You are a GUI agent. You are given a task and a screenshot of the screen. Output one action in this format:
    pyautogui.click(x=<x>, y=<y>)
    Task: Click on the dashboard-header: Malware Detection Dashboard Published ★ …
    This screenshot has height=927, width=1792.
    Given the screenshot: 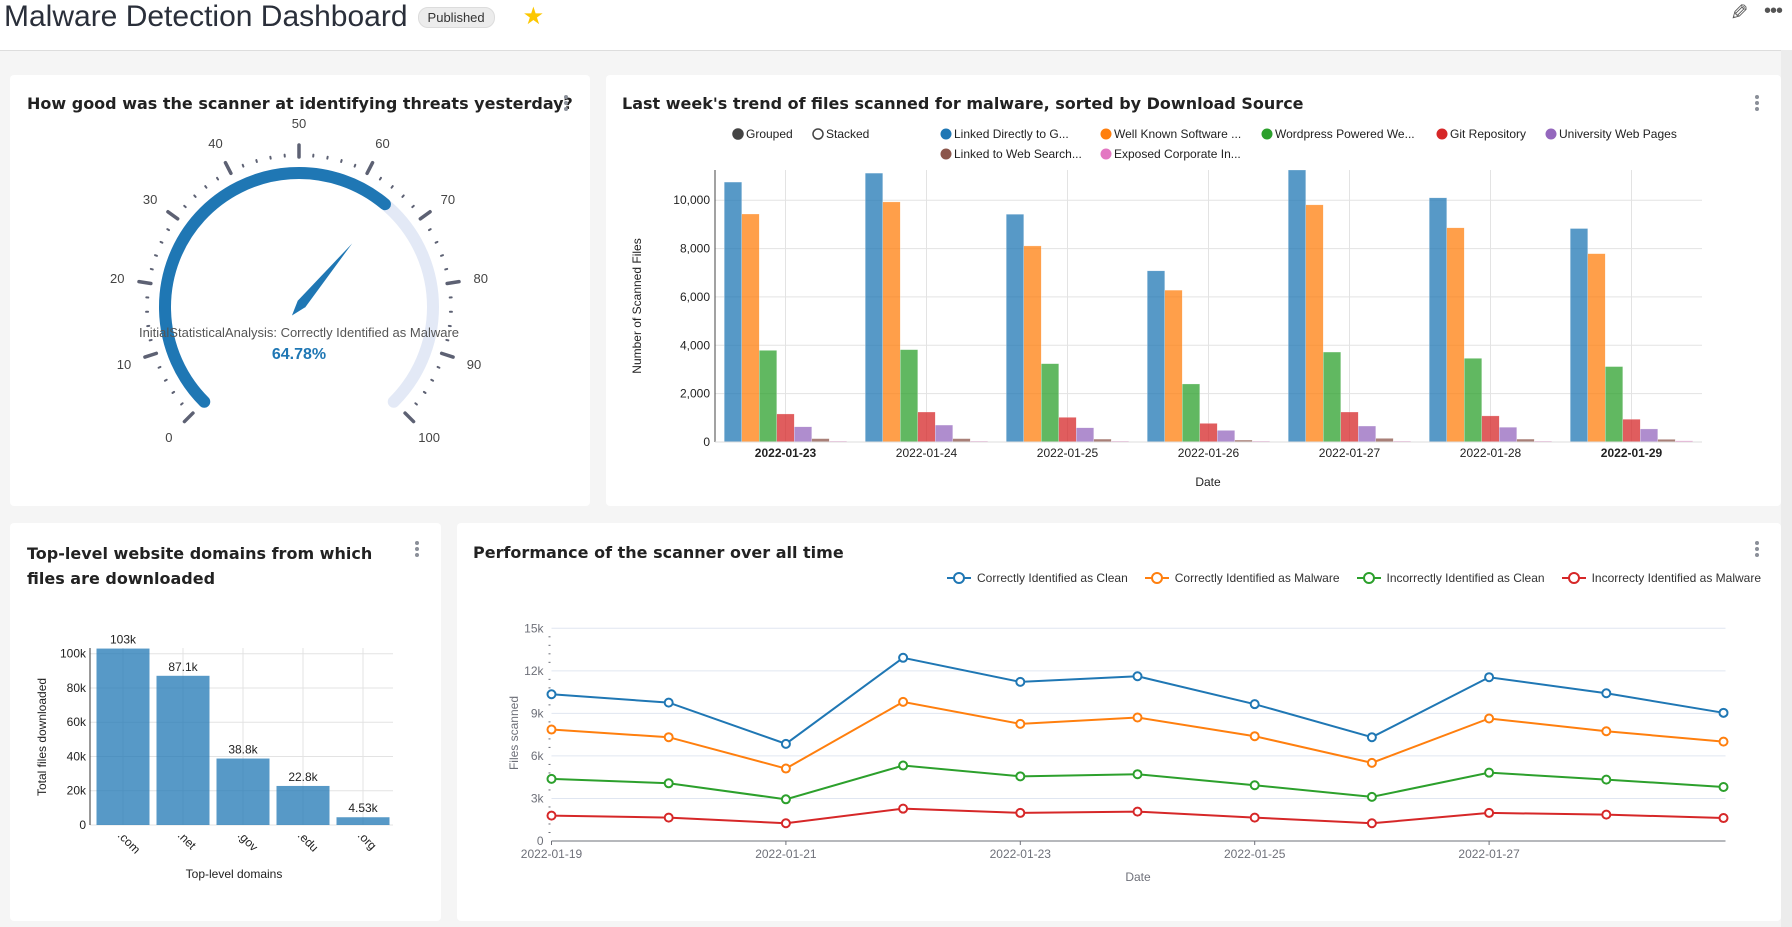 What is the action you would take?
    pyautogui.click(x=896, y=25)
    